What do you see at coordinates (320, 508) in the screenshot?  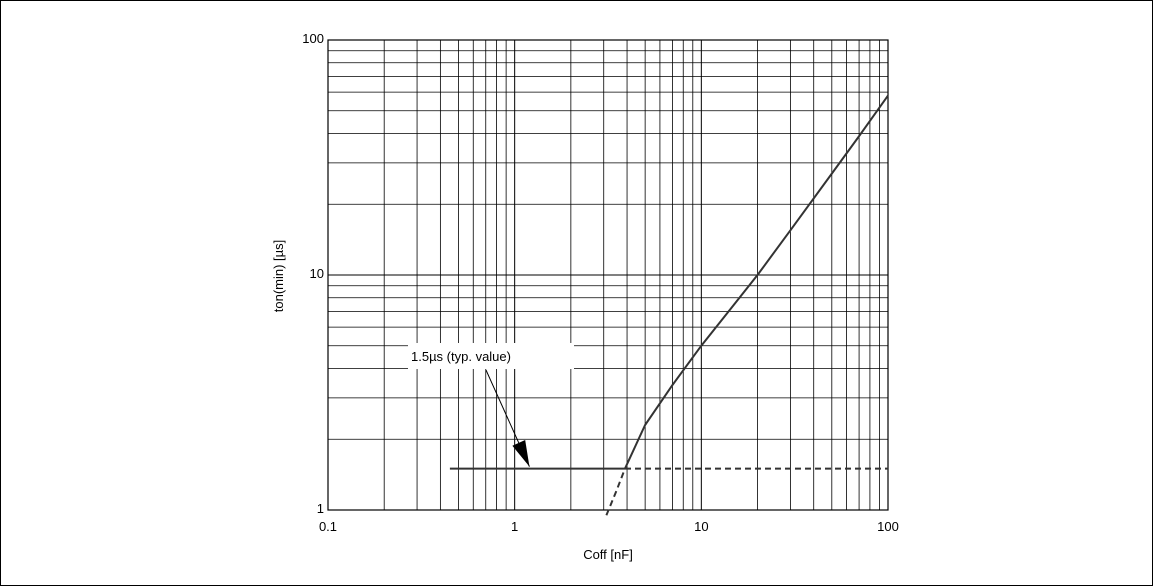 I see `y-tick-label: 1` at bounding box center [320, 508].